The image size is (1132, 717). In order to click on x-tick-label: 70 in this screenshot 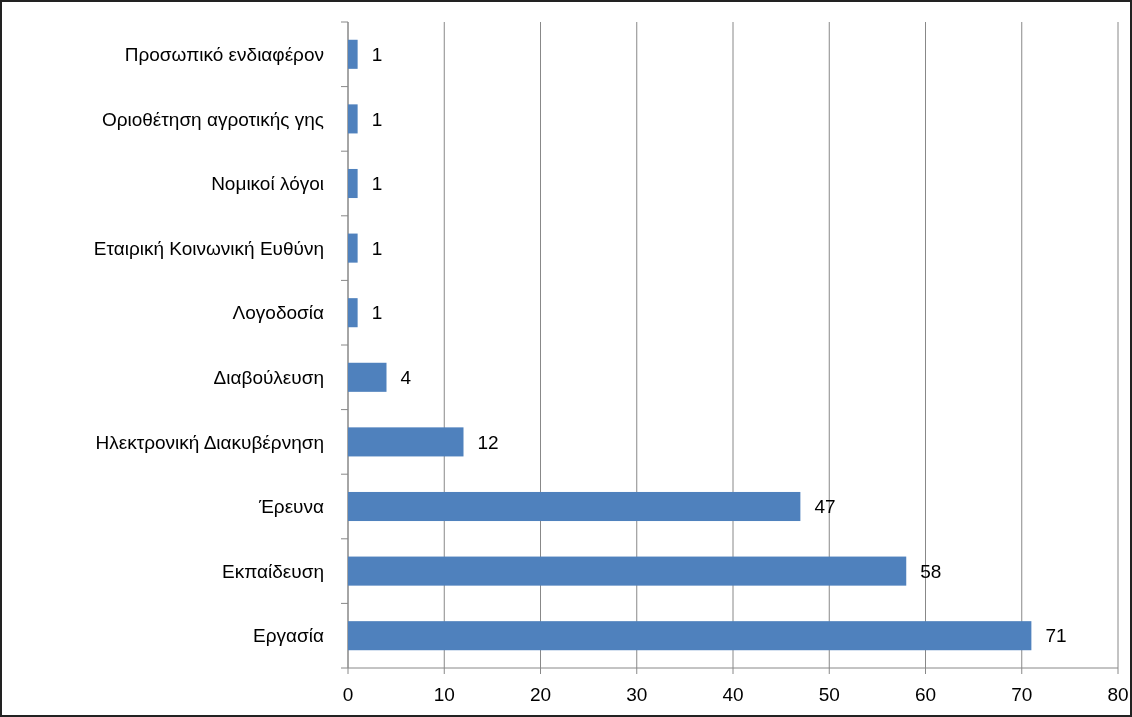, I will do `click(1022, 694)`.